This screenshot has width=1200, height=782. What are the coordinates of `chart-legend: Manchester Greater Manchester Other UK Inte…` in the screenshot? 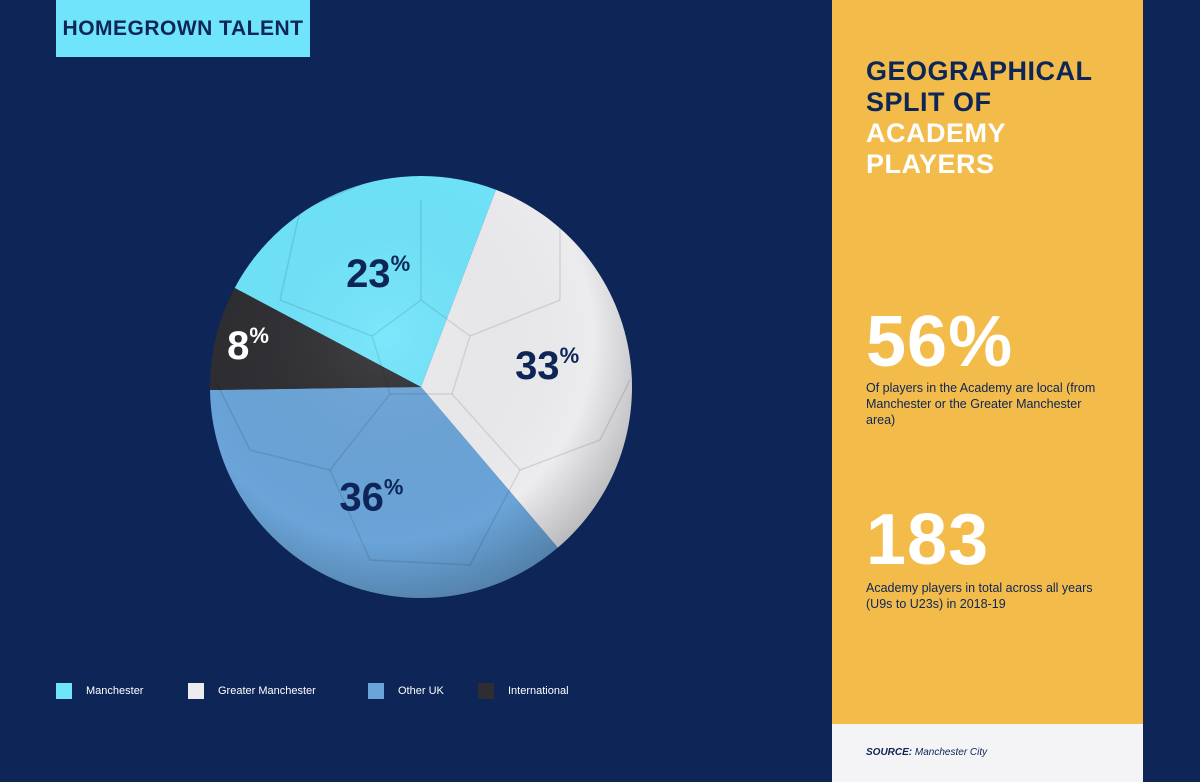 It's located at (406, 693).